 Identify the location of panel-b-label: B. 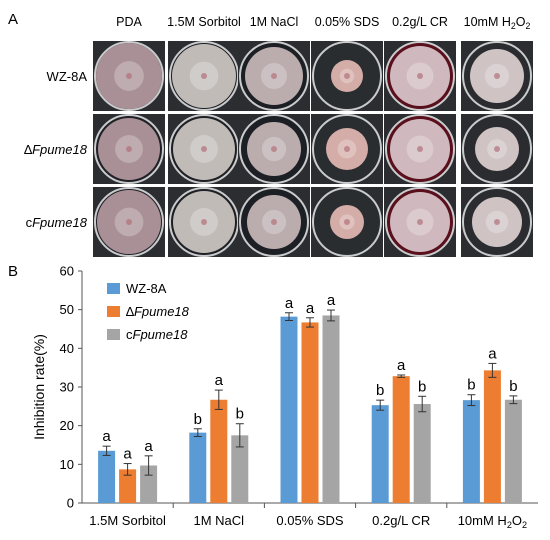
(13, 271).